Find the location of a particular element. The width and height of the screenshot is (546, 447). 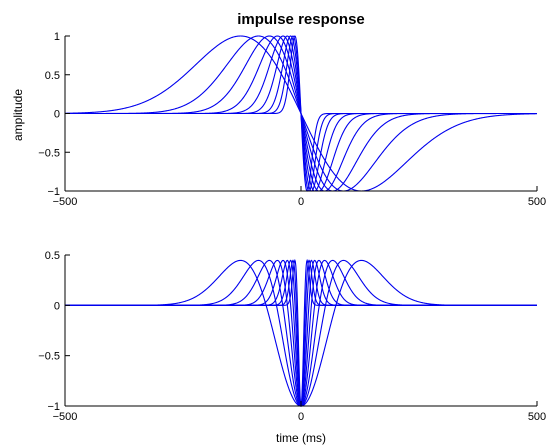

x-axis-label: time (ms) is located at coordinates (301, 438).